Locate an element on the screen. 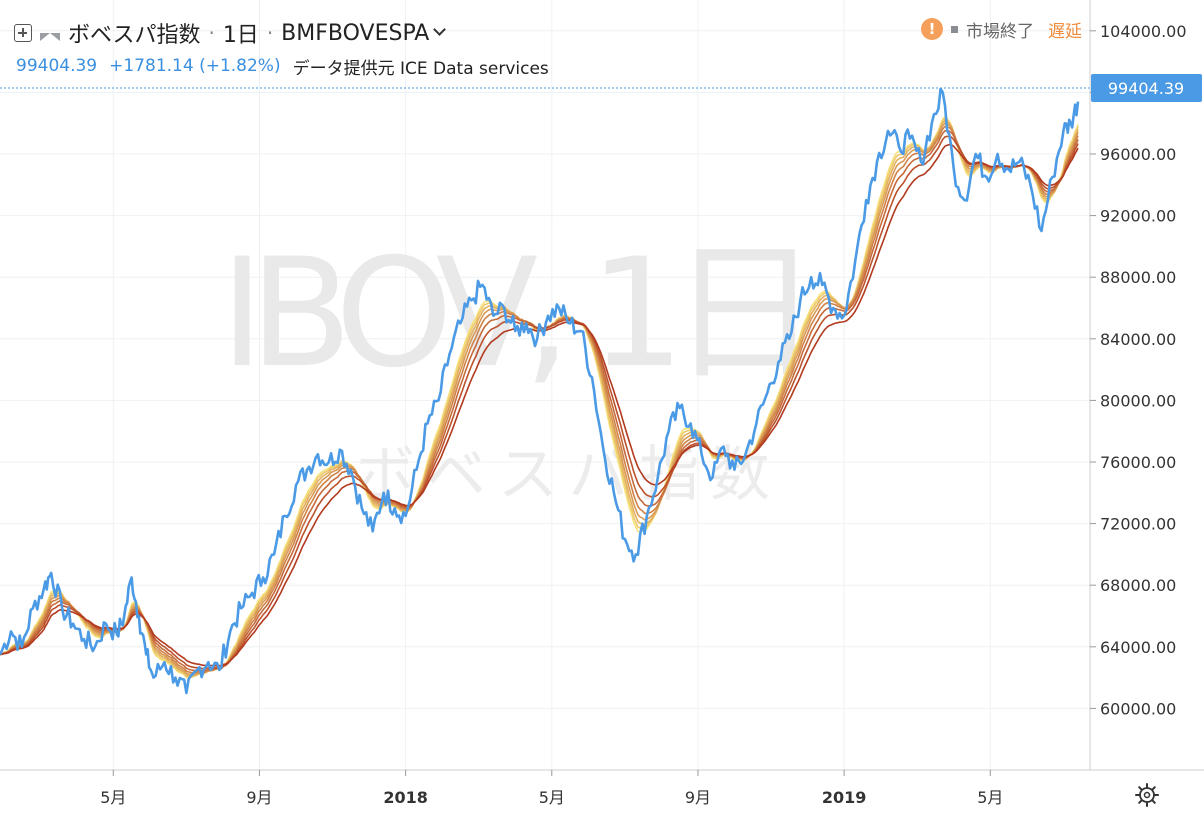 The height and width of the screenshot is (814, 1204). y-tick-label: 72000.00 is located at coordinates (1138, 524).